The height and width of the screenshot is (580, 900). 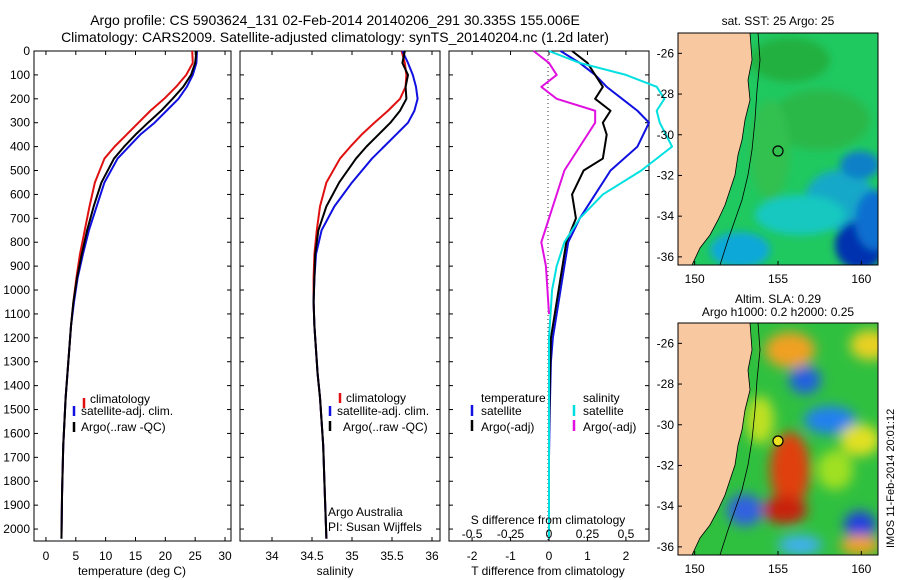 What do you see at coordinates (666, 547) in the screenshot?
I see `map-y-tick-label: -36` at bounding box center [666, 547].